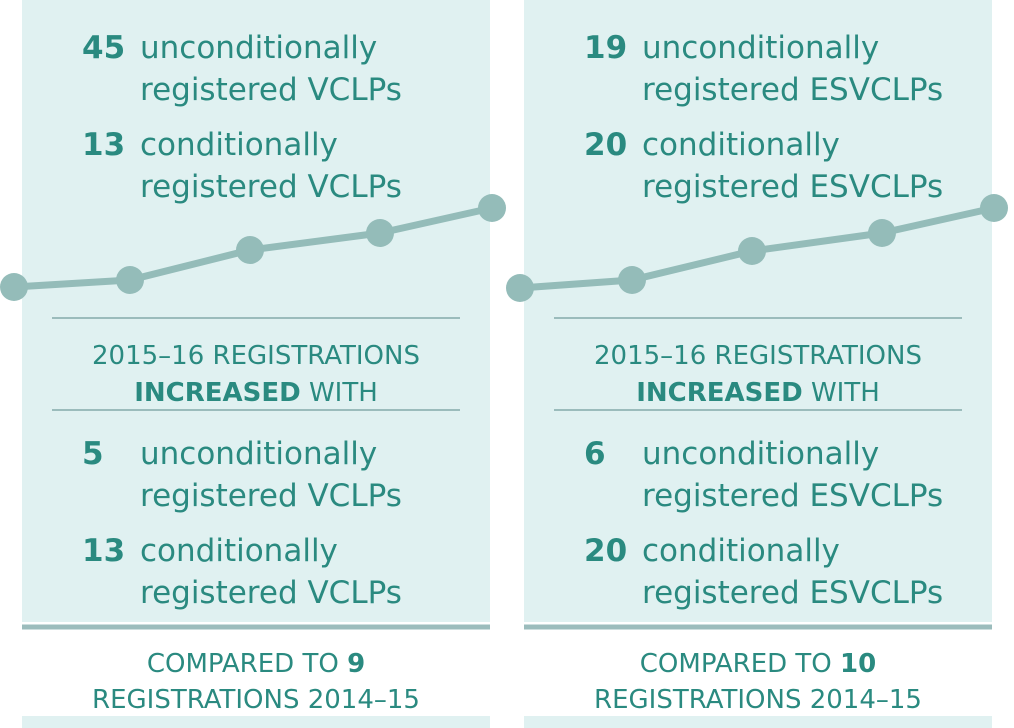 The width and height of the screenshot is (1014, 728). What do you see at coordinates (605, 48) in the screenshot?
I see `item-number: 19` at bounding box center [605, 48].